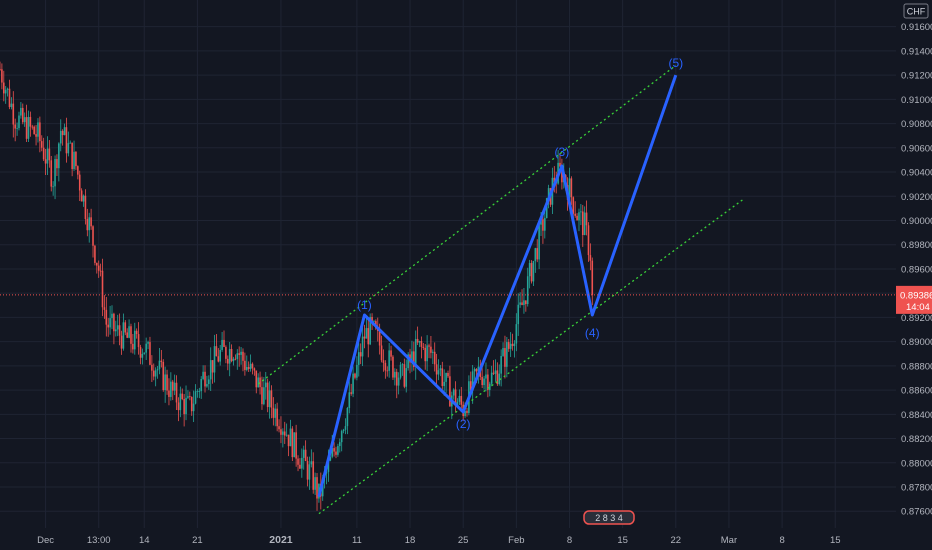 The height and width of the screenshot is (550, 932). Describe the element at coordinates (281, 540) in the screenshot. I see `time-tick-label: 2021` at that location.